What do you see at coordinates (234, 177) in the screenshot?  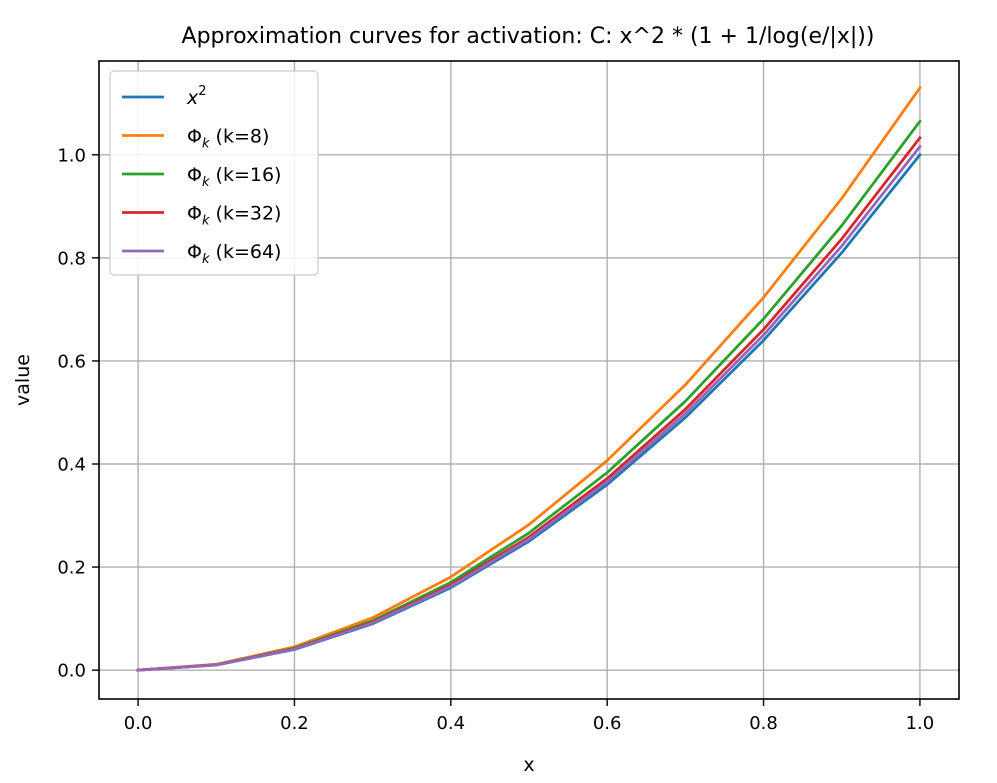 I see `legend-label: Φk (k=16)` at bounding box center [234, 177].